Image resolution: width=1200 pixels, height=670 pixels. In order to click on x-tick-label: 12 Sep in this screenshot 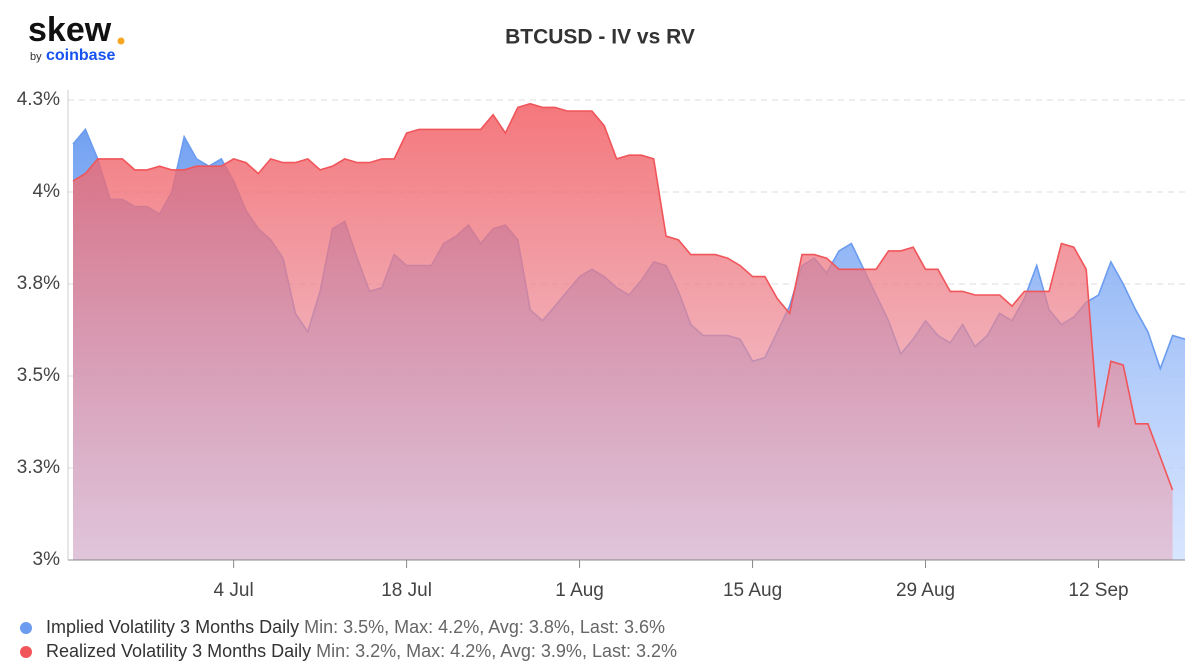, I will do `click(1098, 590)`.